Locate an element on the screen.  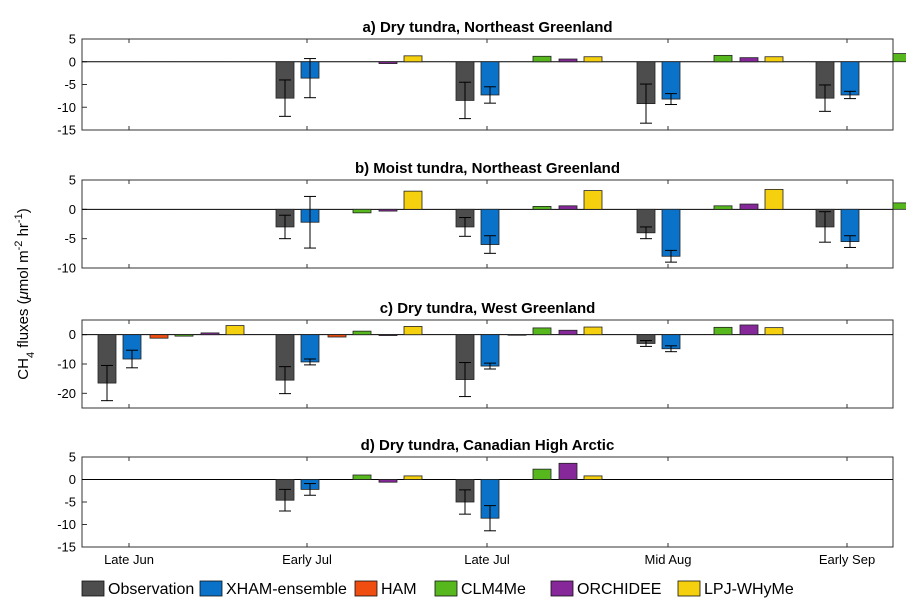
legend-label: HAM is located at coordinates (399, 589).